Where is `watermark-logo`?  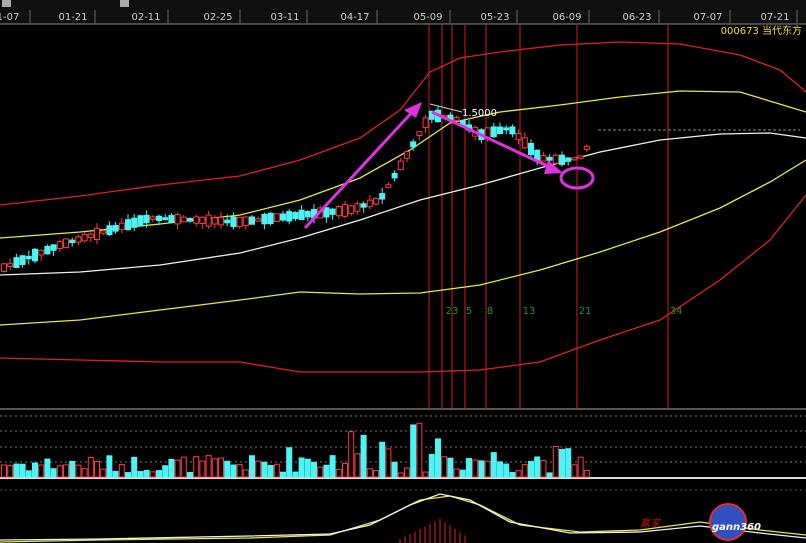 watermark-logo is located at coordinates (728, 522).